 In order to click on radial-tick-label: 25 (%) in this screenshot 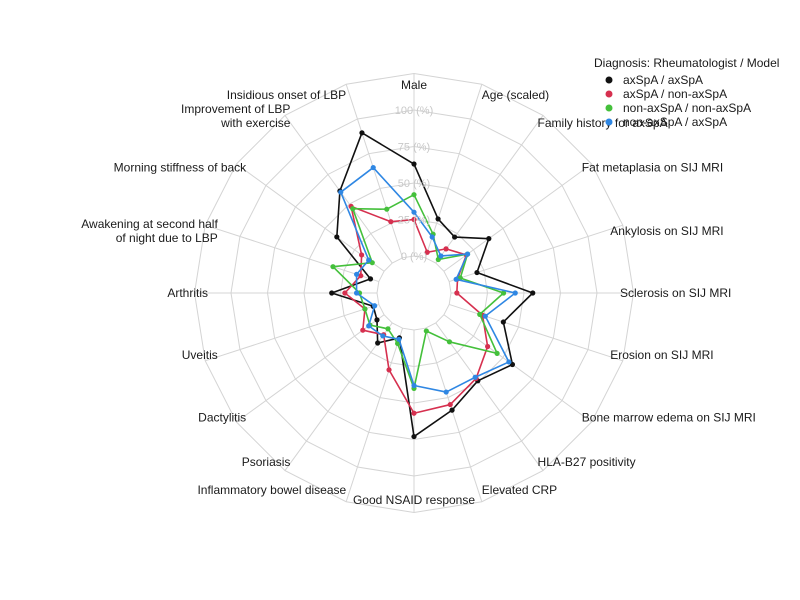, I will do `click(414, 221)`.